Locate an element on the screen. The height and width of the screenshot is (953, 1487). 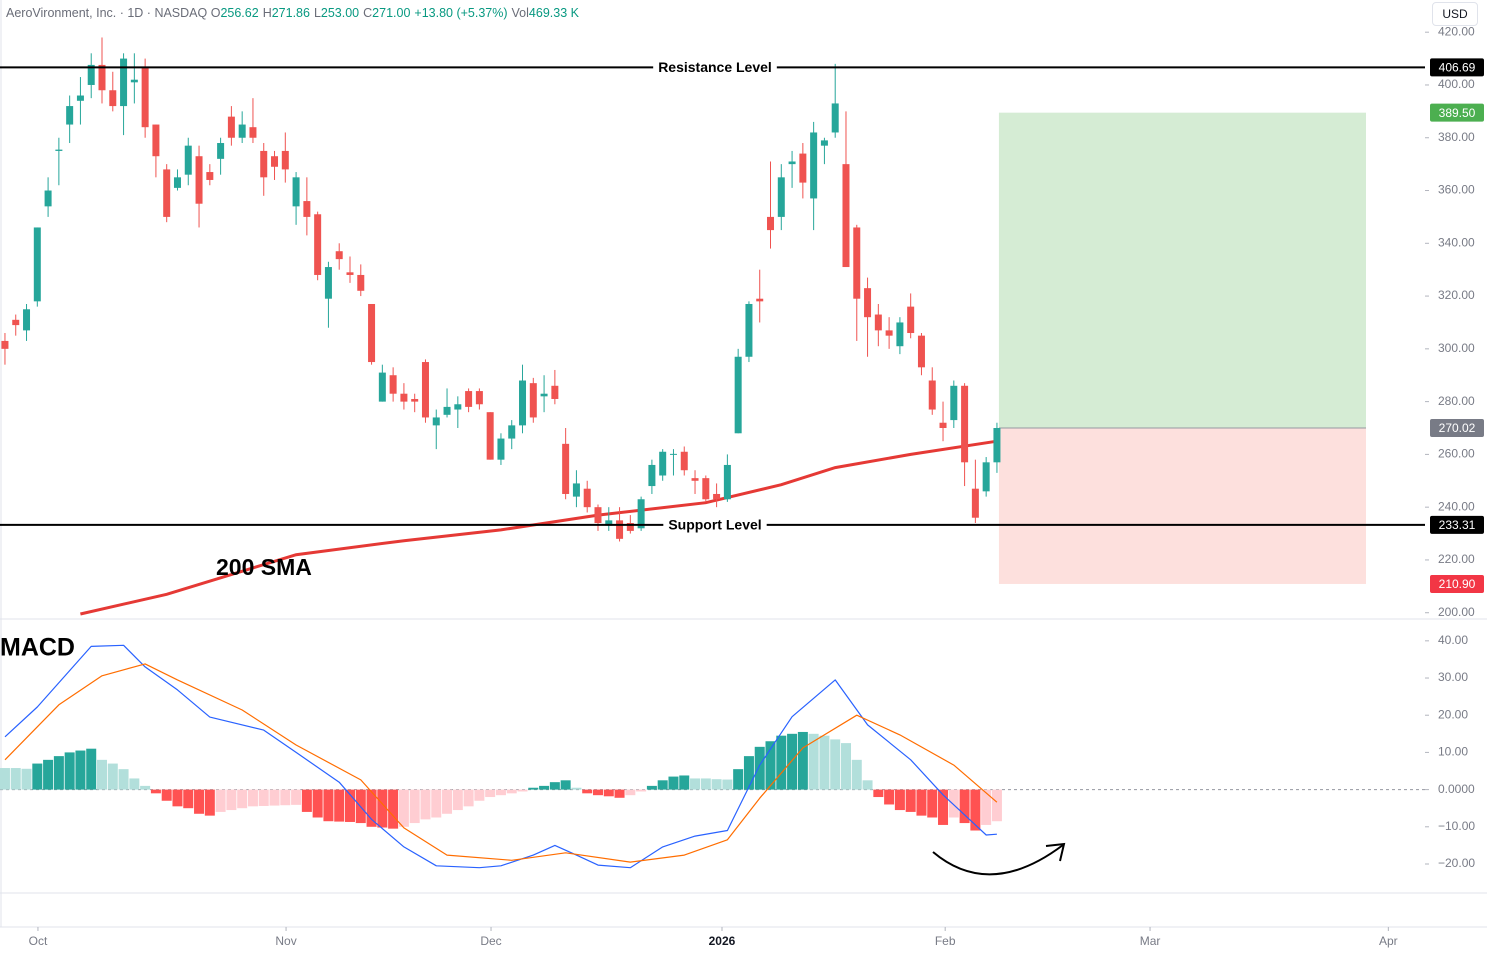
y-tick-label: 320.00 is located at coordinates (1456, 295).